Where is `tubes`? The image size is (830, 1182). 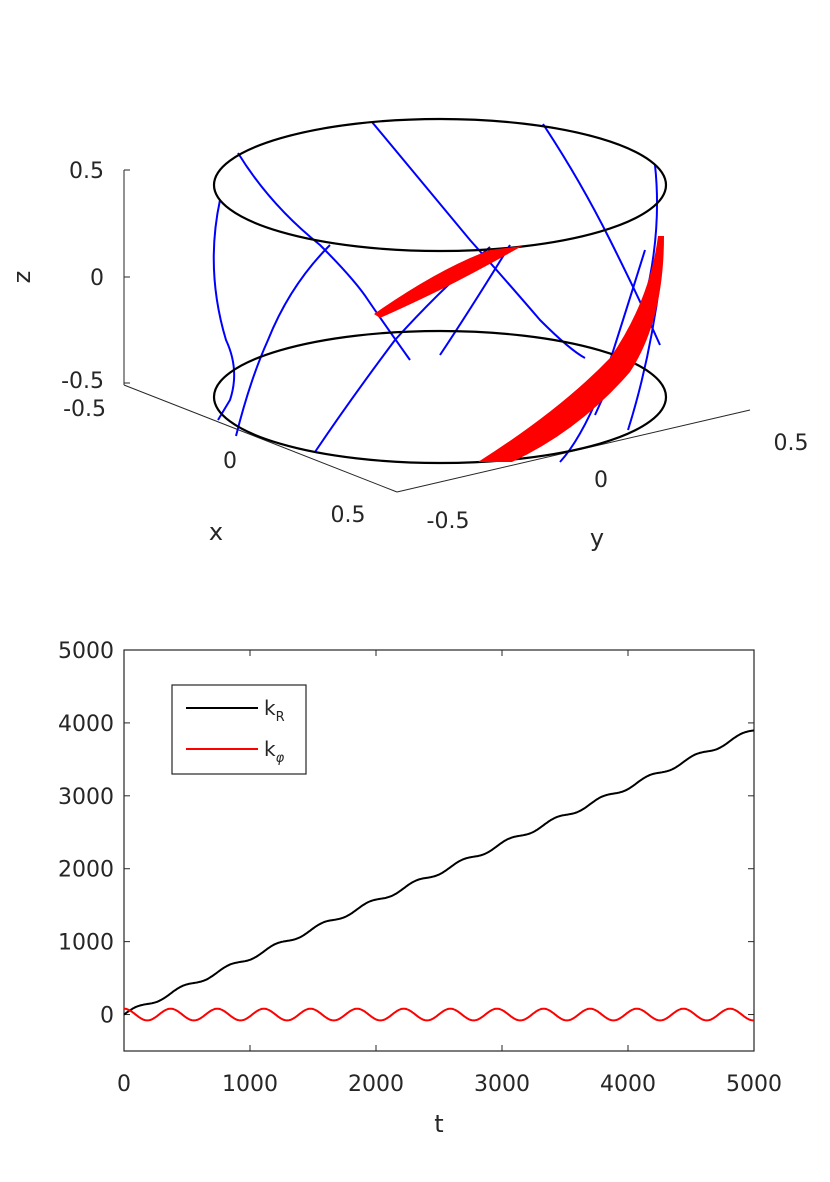 tubes is located at coordinates (519, 349).